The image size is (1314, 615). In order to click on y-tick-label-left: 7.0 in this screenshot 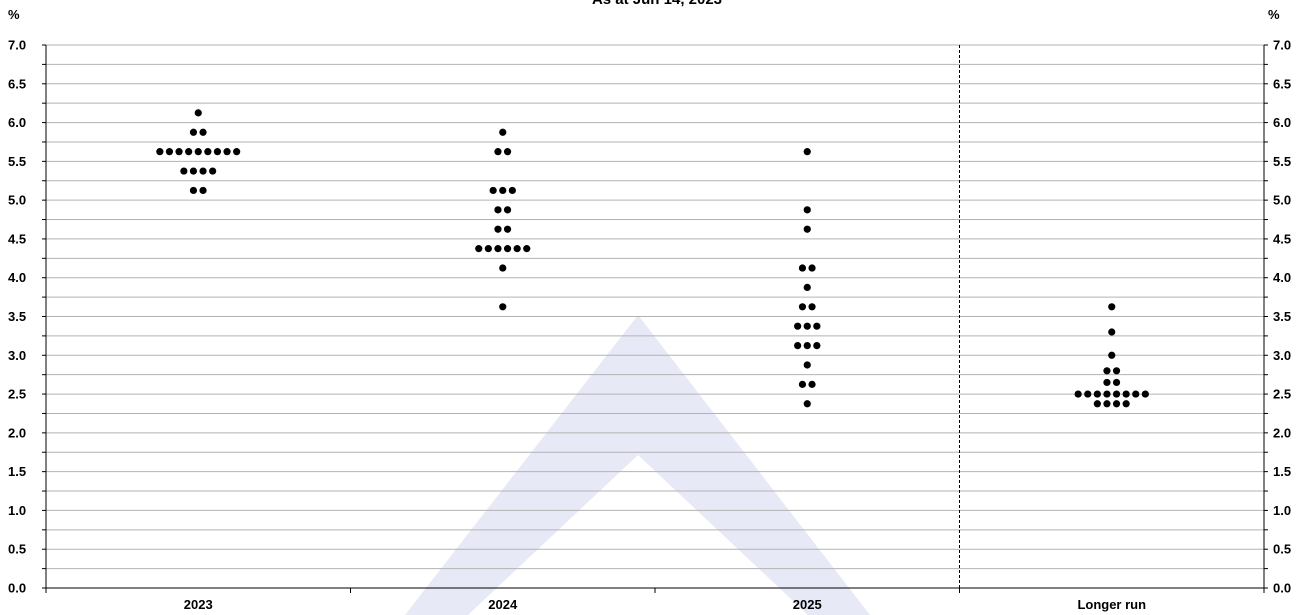, I will do `click(17, 45)`.